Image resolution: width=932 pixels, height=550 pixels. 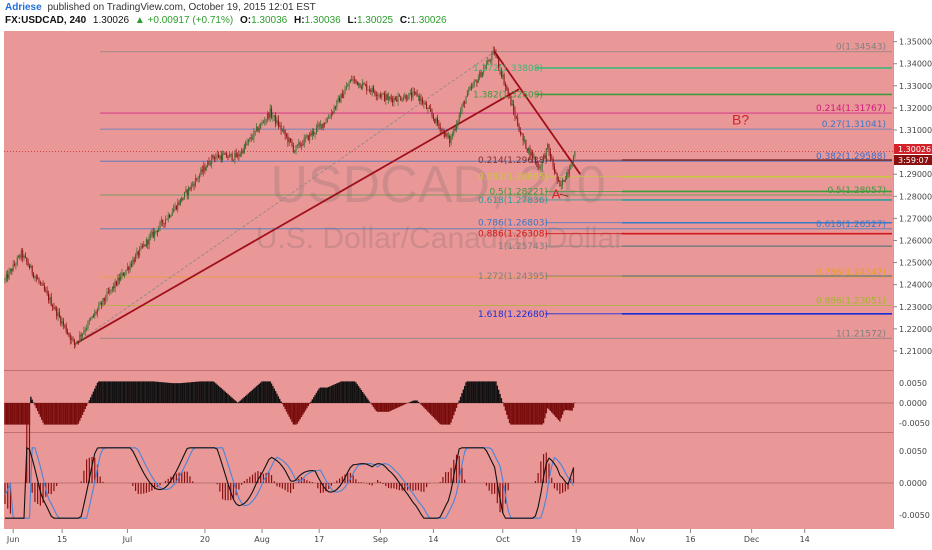 I want to click on osc1-tick-label: 0.0050, so click(x=913, y=383).